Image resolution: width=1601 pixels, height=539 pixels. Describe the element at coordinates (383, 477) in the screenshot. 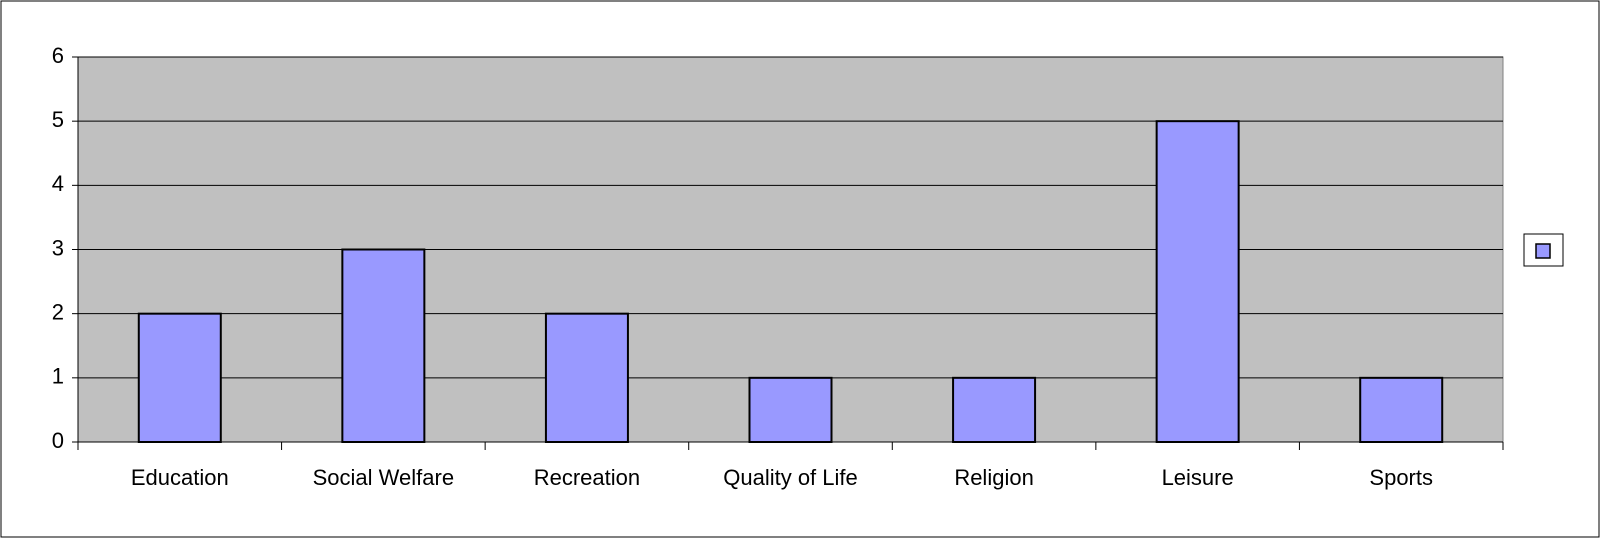

I see `x-tick-label: Social Welfare` at that location.